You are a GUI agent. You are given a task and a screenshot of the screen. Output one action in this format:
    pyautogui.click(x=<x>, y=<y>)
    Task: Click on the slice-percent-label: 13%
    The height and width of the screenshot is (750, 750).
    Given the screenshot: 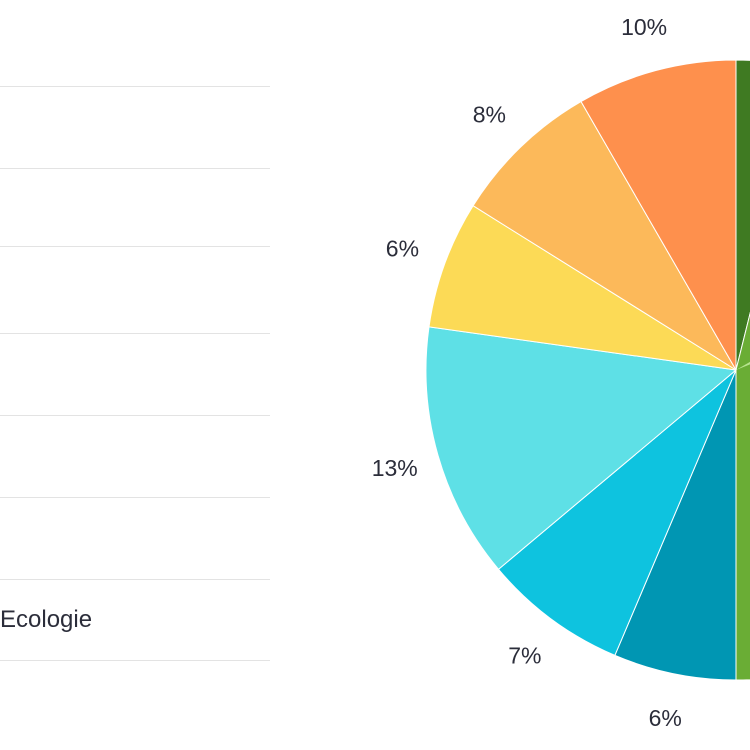 What is the action you would take?
    pyautogui.click(x=395, y=468)
    